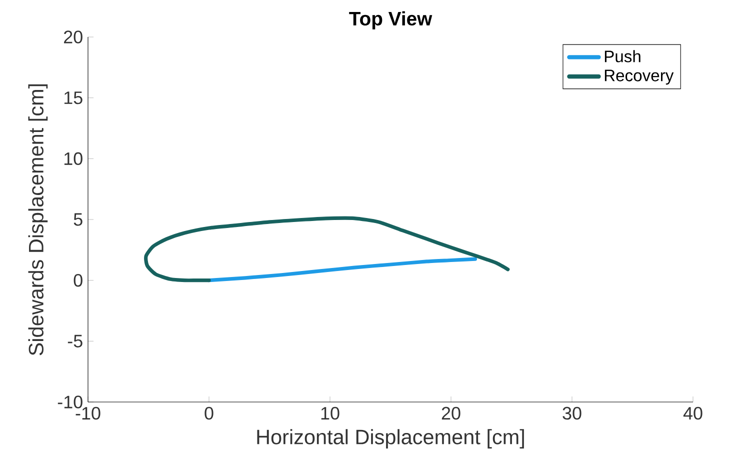 The width and height of the screenshot is (732, 472). Describe the element at coordinates (572, 413) in the screenshot. I see `x-tick-label: 30` at that location.